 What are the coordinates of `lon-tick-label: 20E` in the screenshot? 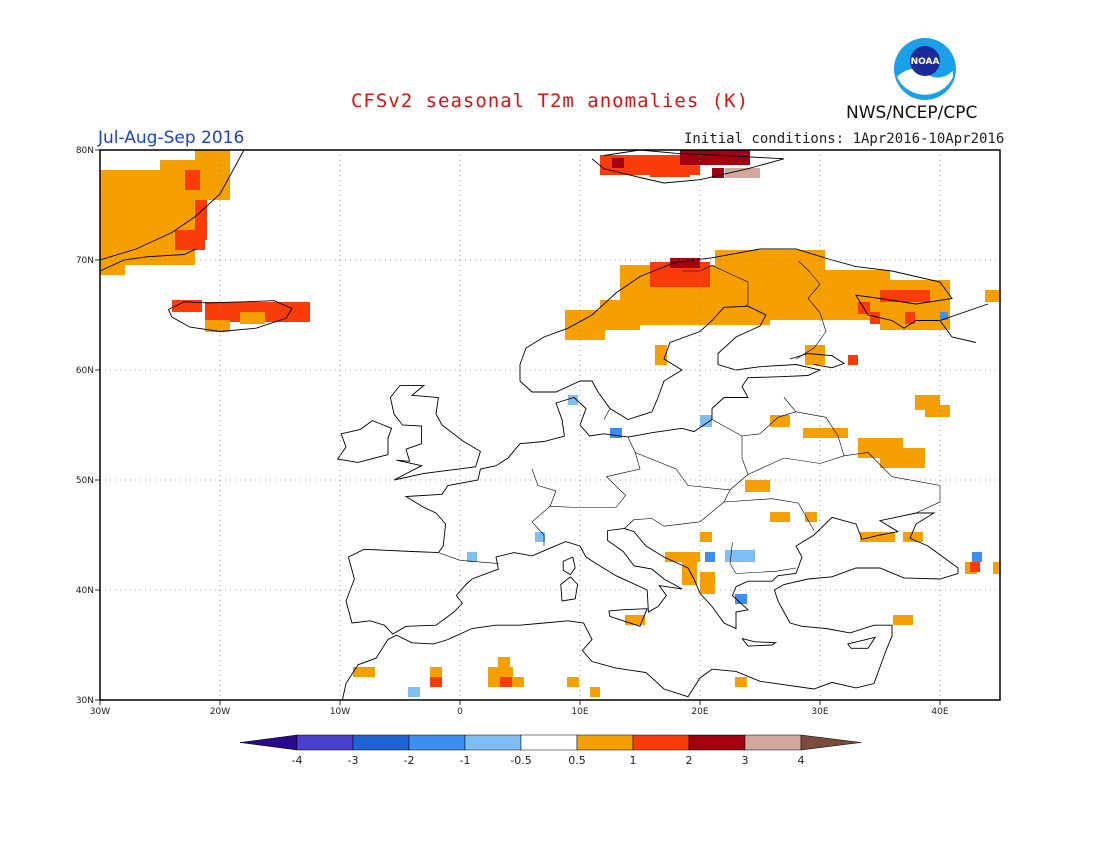 It's located at (699, 712).